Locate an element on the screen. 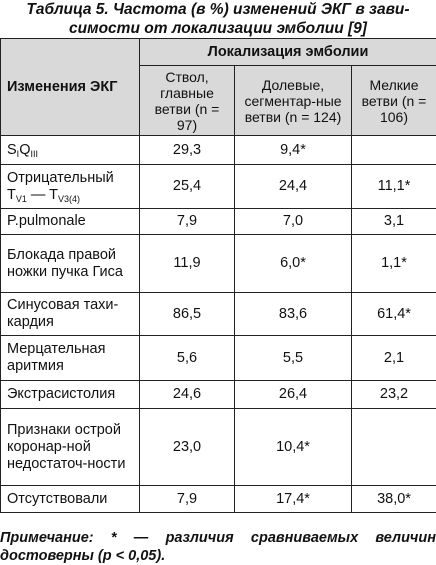  header-col-lobar: Долевые, сегментар-ные ветви (n = 124) is located at coordinates (293, 100).